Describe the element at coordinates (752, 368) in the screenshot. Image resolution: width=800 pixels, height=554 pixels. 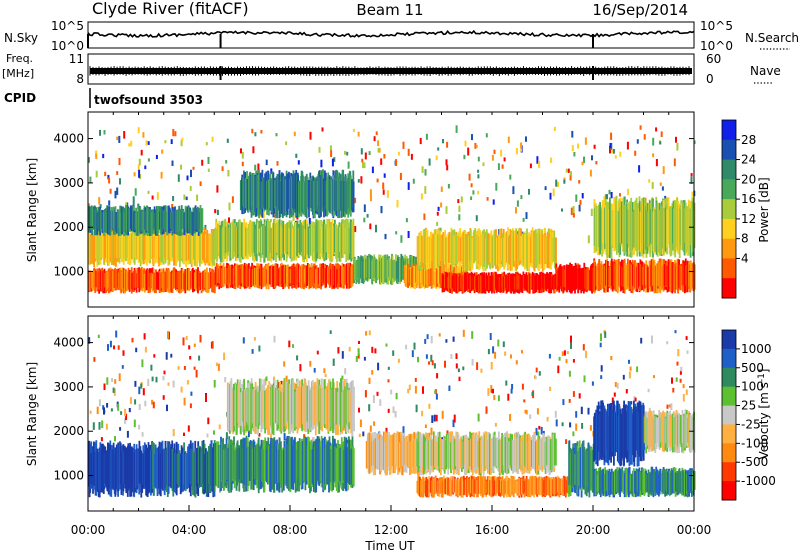
I see `colorbar-tick-1: 500` at that location.